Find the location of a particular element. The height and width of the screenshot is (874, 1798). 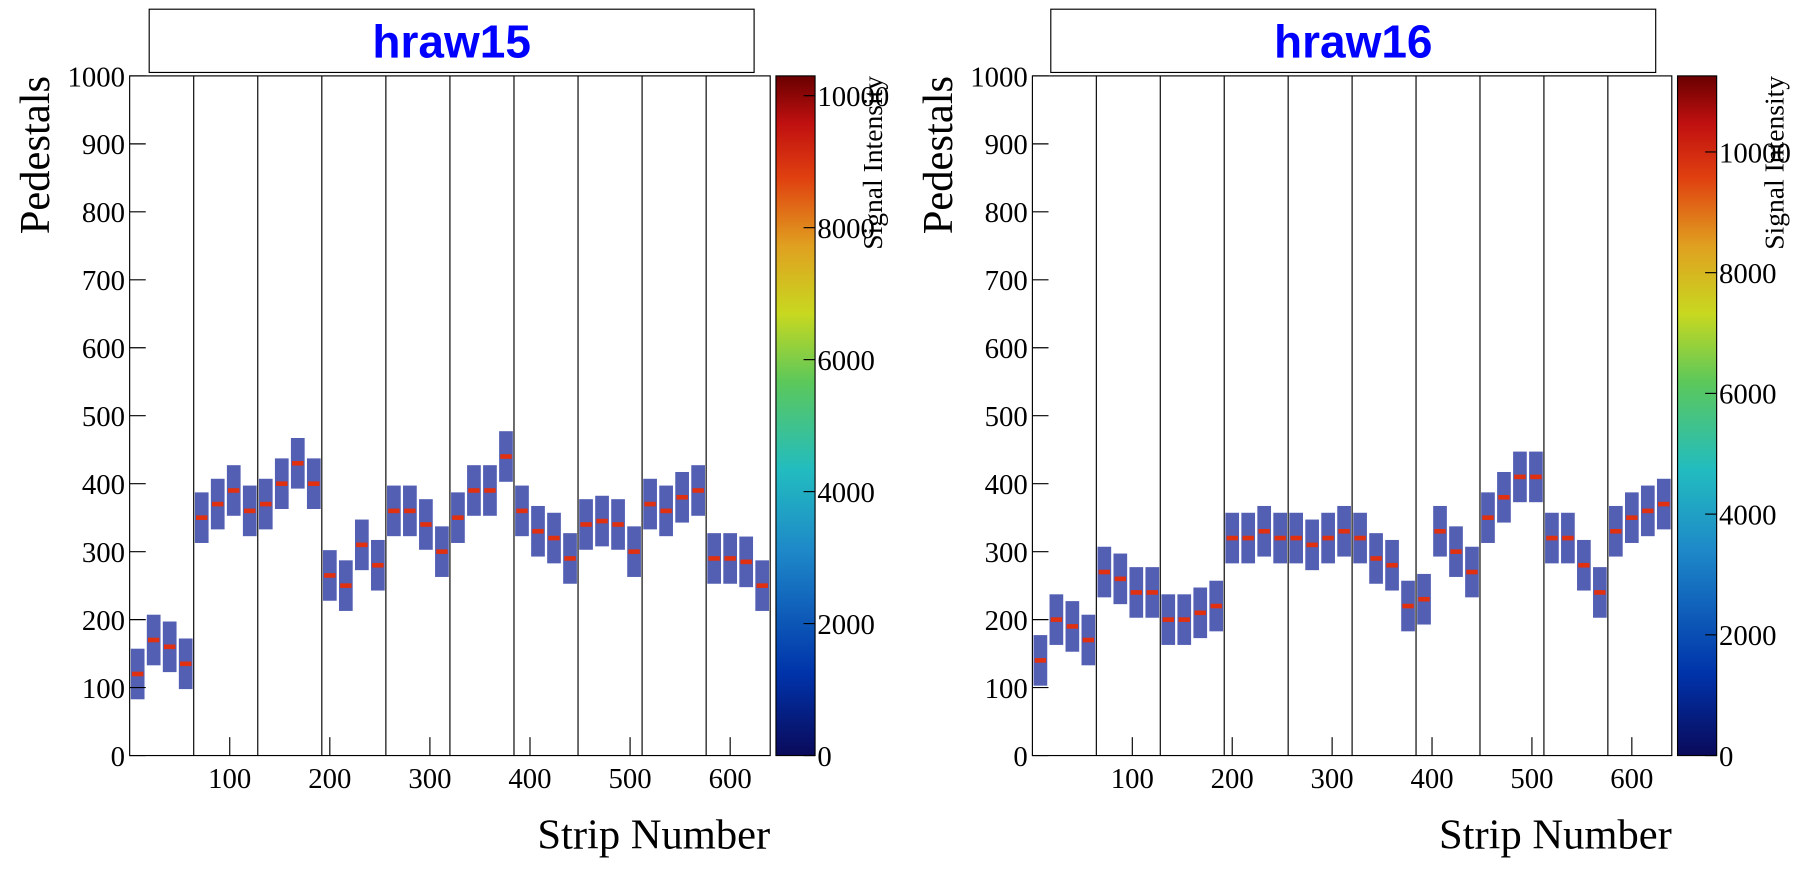

y-tick-label: 600 is located at coordinates (1006, 349).